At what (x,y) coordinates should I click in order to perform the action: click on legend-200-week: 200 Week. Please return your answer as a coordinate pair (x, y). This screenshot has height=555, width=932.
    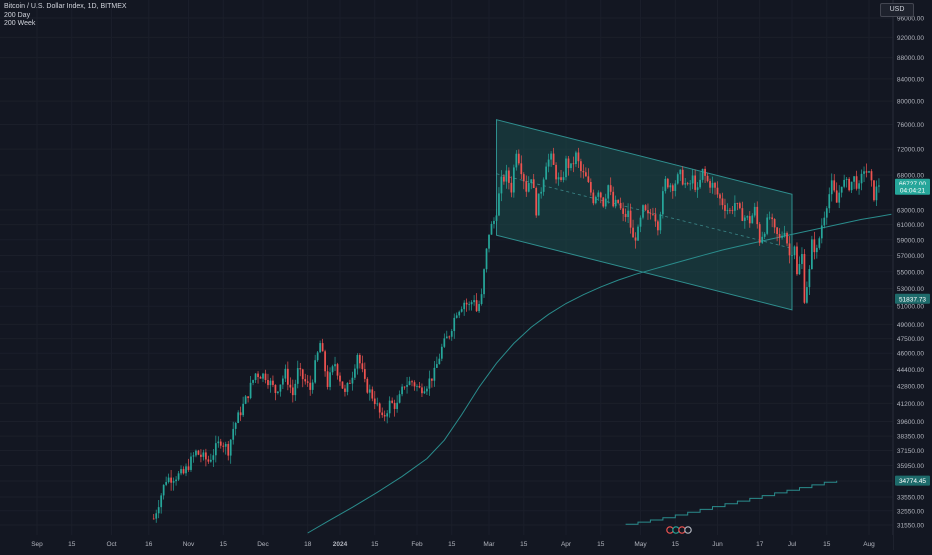
    Looking at the image, I should click on (20, 23).